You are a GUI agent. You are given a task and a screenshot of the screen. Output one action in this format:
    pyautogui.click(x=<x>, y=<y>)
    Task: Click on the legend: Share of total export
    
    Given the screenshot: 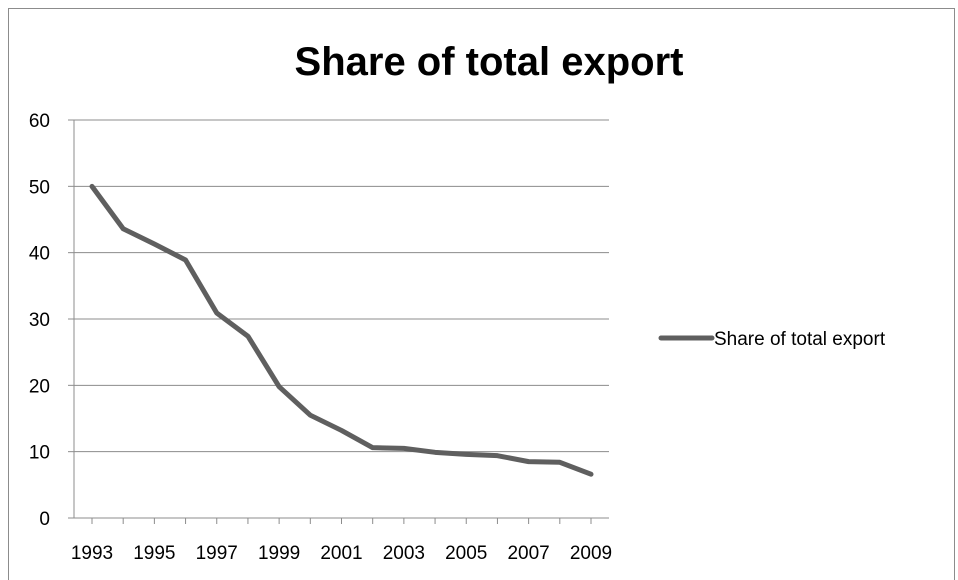 What is the action you would take?
    pyautogui.click(x=772, y=339)
    